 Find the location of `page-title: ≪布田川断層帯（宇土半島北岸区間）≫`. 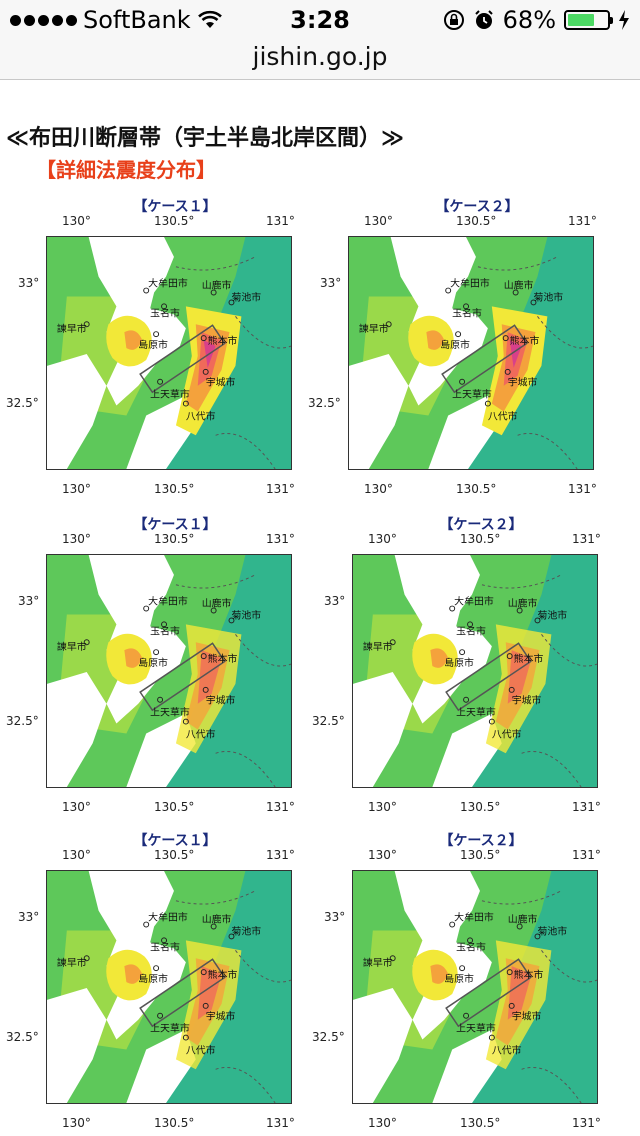

page-title: ≪布田川断層帯（宇土半島北岸区間）≫ is located at coordinates (205, 138).